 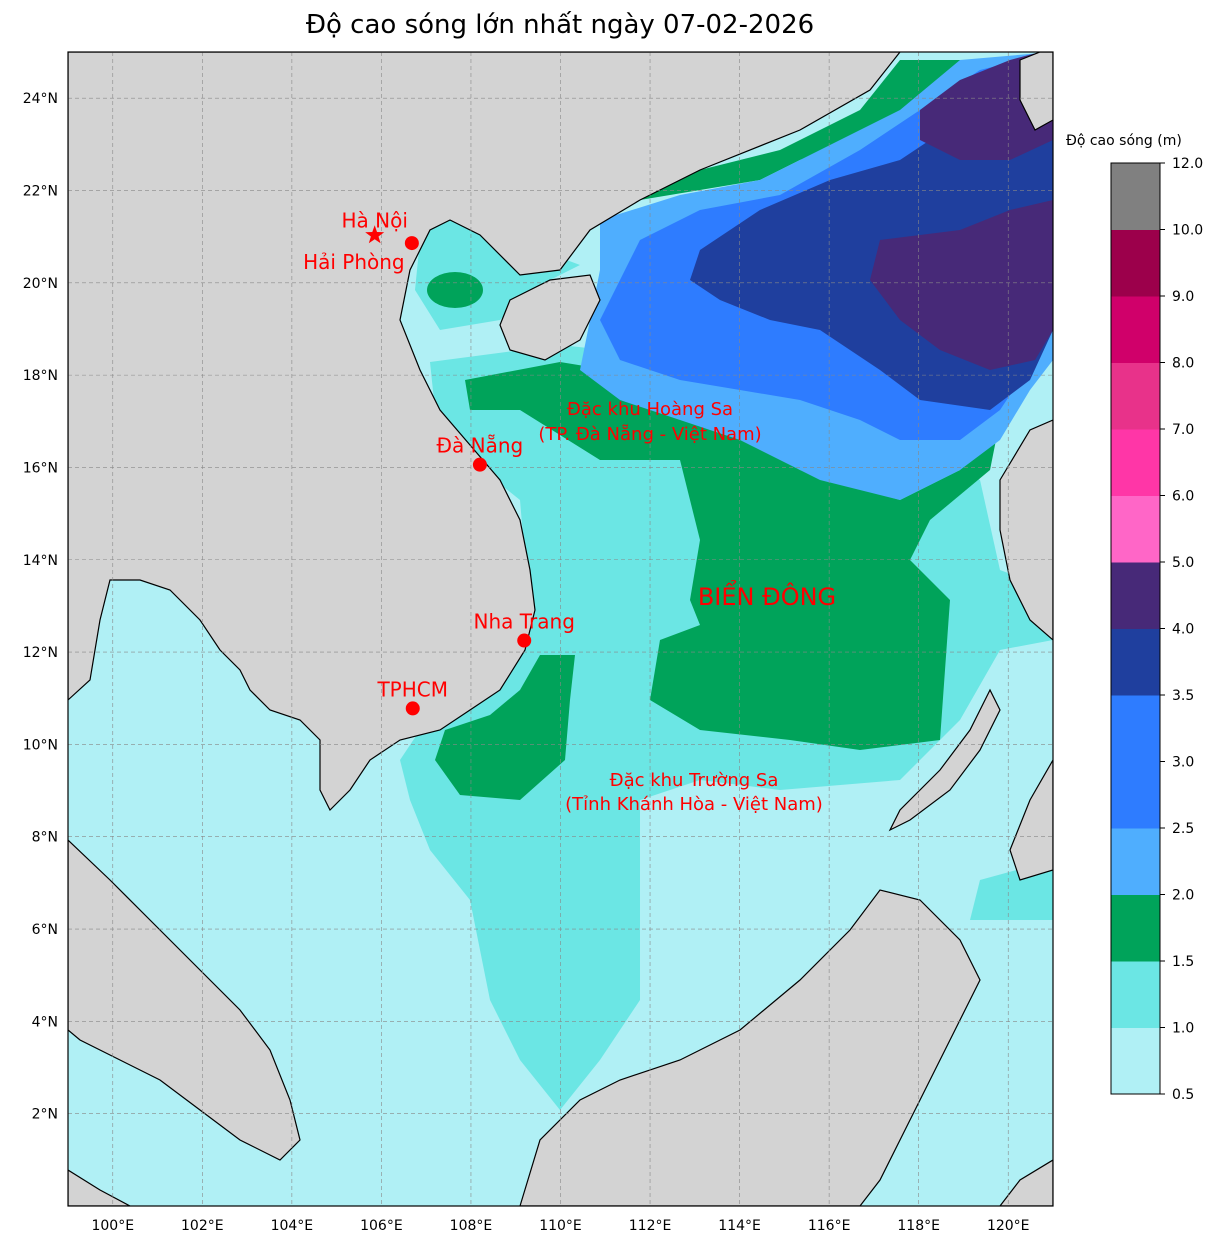 I want to click on lon-tick-label: 120°E, so click(x=1008, y=1226).